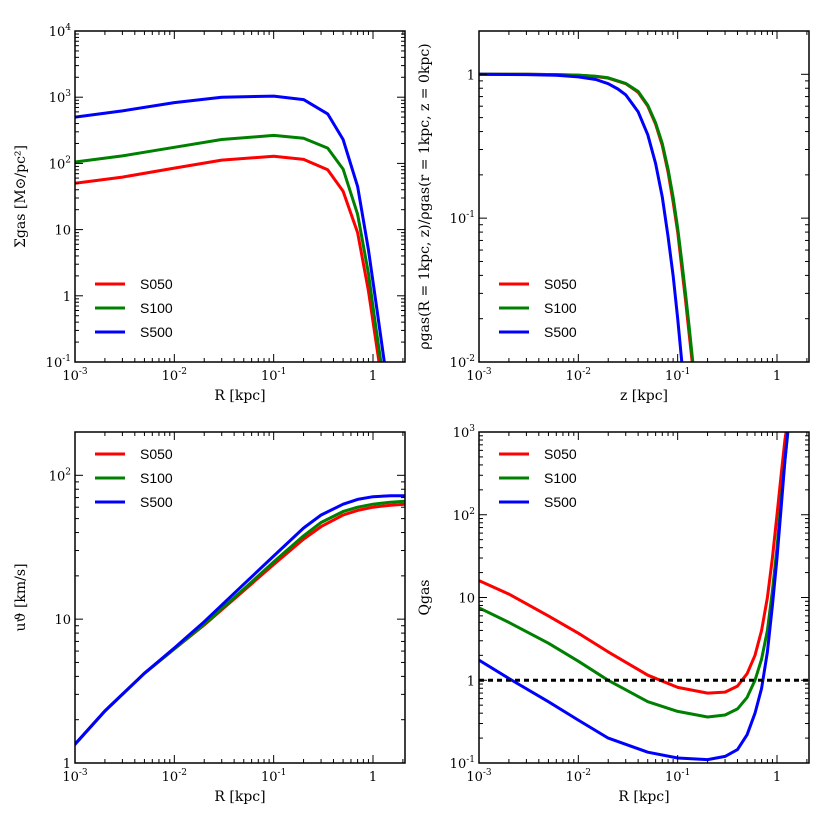 This screenshot has width=822, height=822. What do you see at coordinates (462, 362) in the screenshot?
I see `y-tick-label: 10⁻²` at bounding box center [462, 362].